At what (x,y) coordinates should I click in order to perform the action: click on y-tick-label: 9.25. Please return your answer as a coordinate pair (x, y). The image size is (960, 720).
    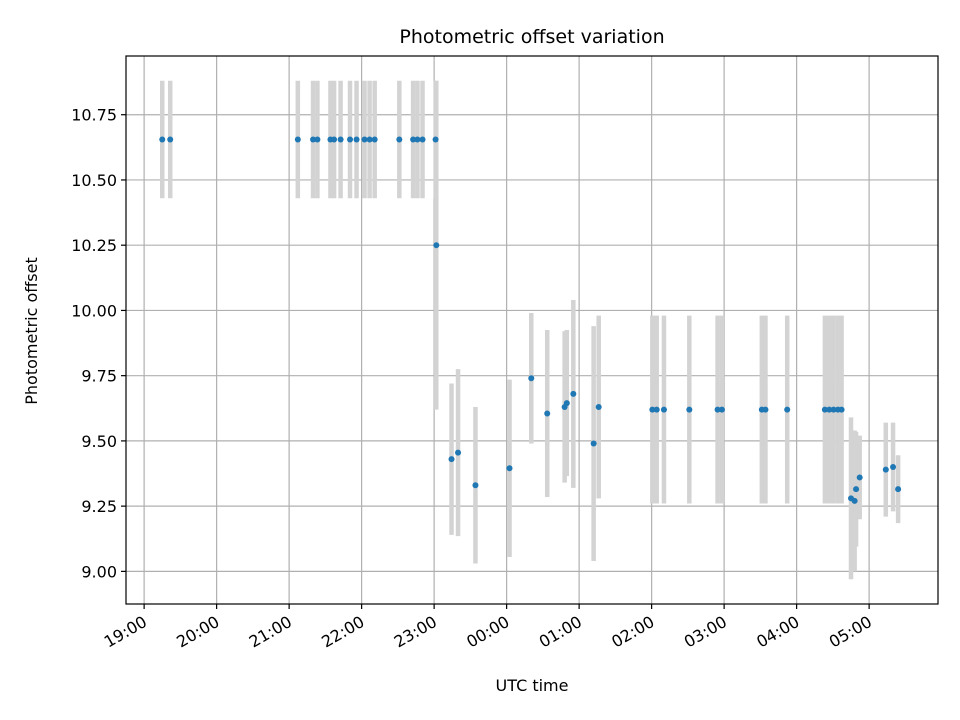
    Looking at the image, I should click on (99, 506).